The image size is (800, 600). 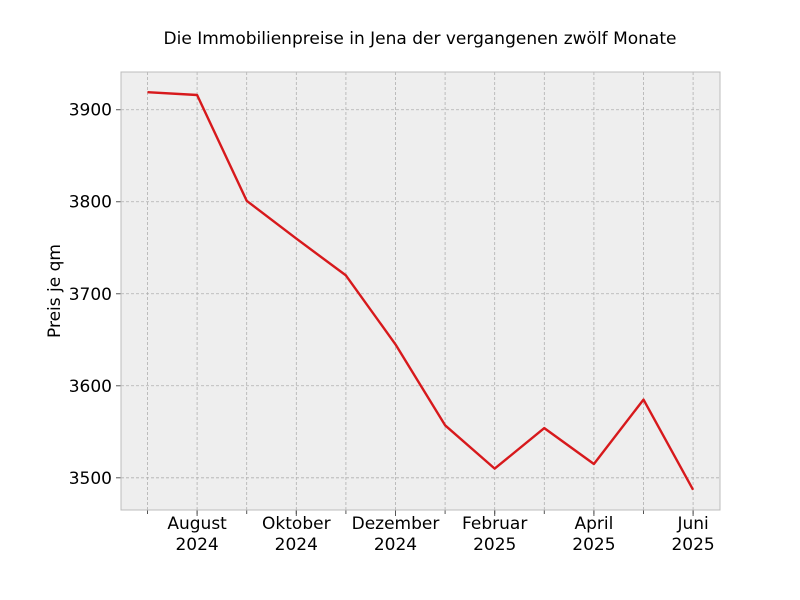 What do you see at coordinates (90, 111) in the screenshot?
I see `y-tick-label: 3900` at bounding box center [90, 111].